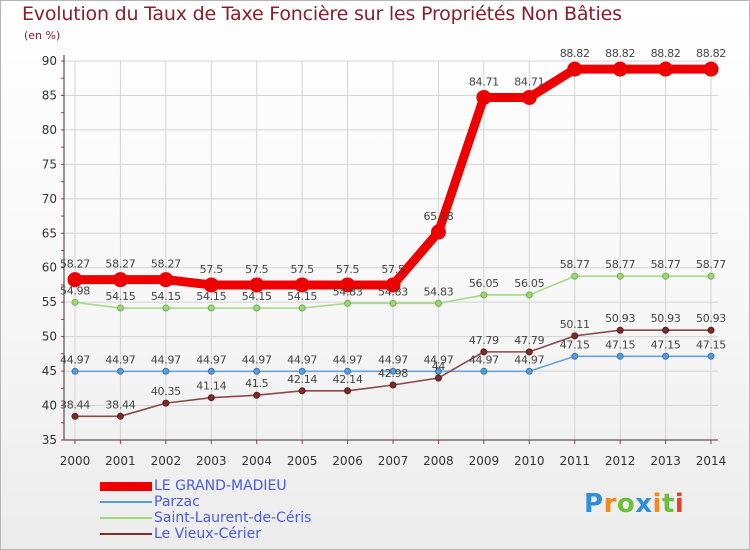 Image resolution: width=750 pixels, height=550 pixels. Describe the element at coordinates (529, 283) in the screenshot. I see `data-label-saint-laurent-de-ceris: 56.05` at that location.